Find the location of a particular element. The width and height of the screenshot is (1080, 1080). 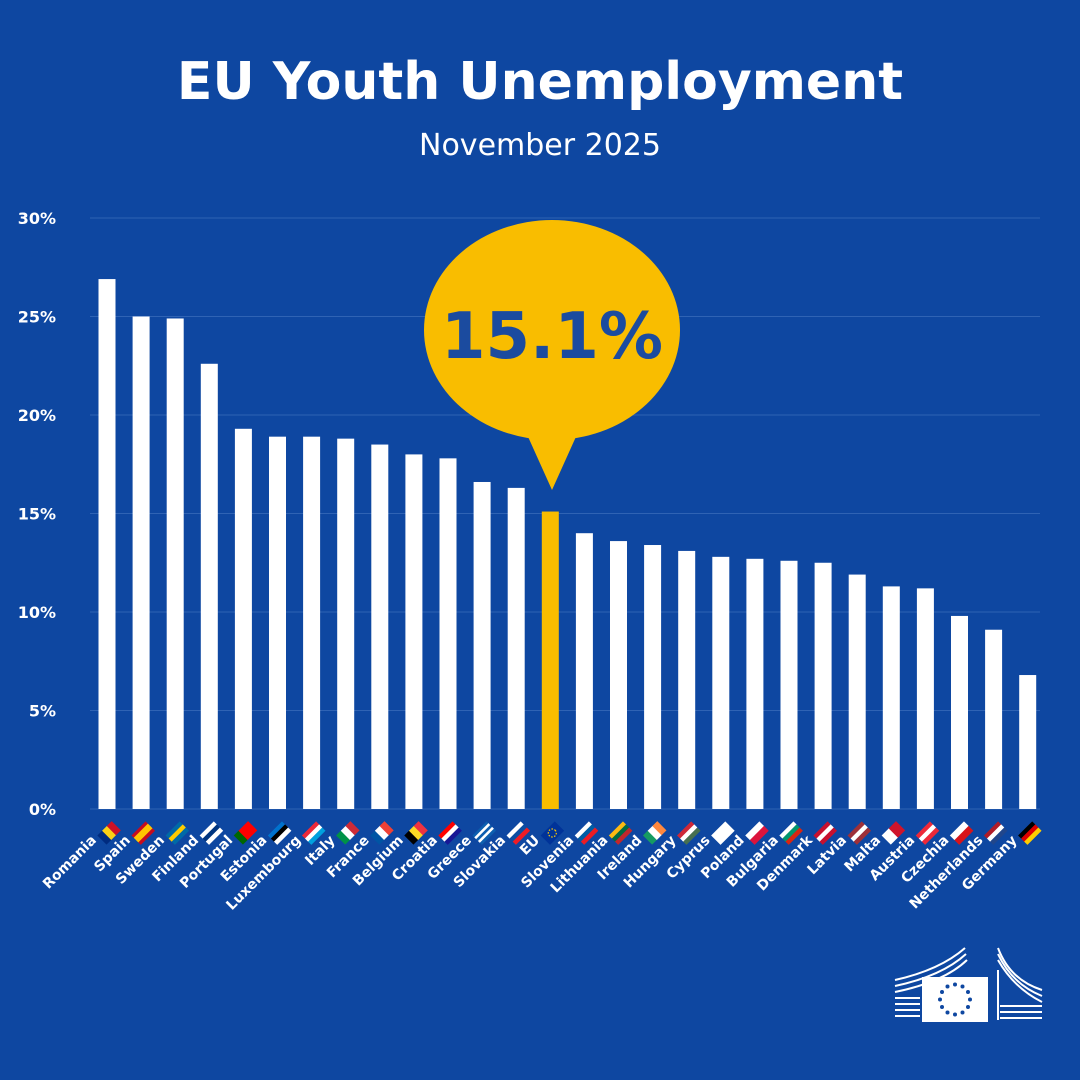

flag-hungary-icon is located at coordinates (689, 833).